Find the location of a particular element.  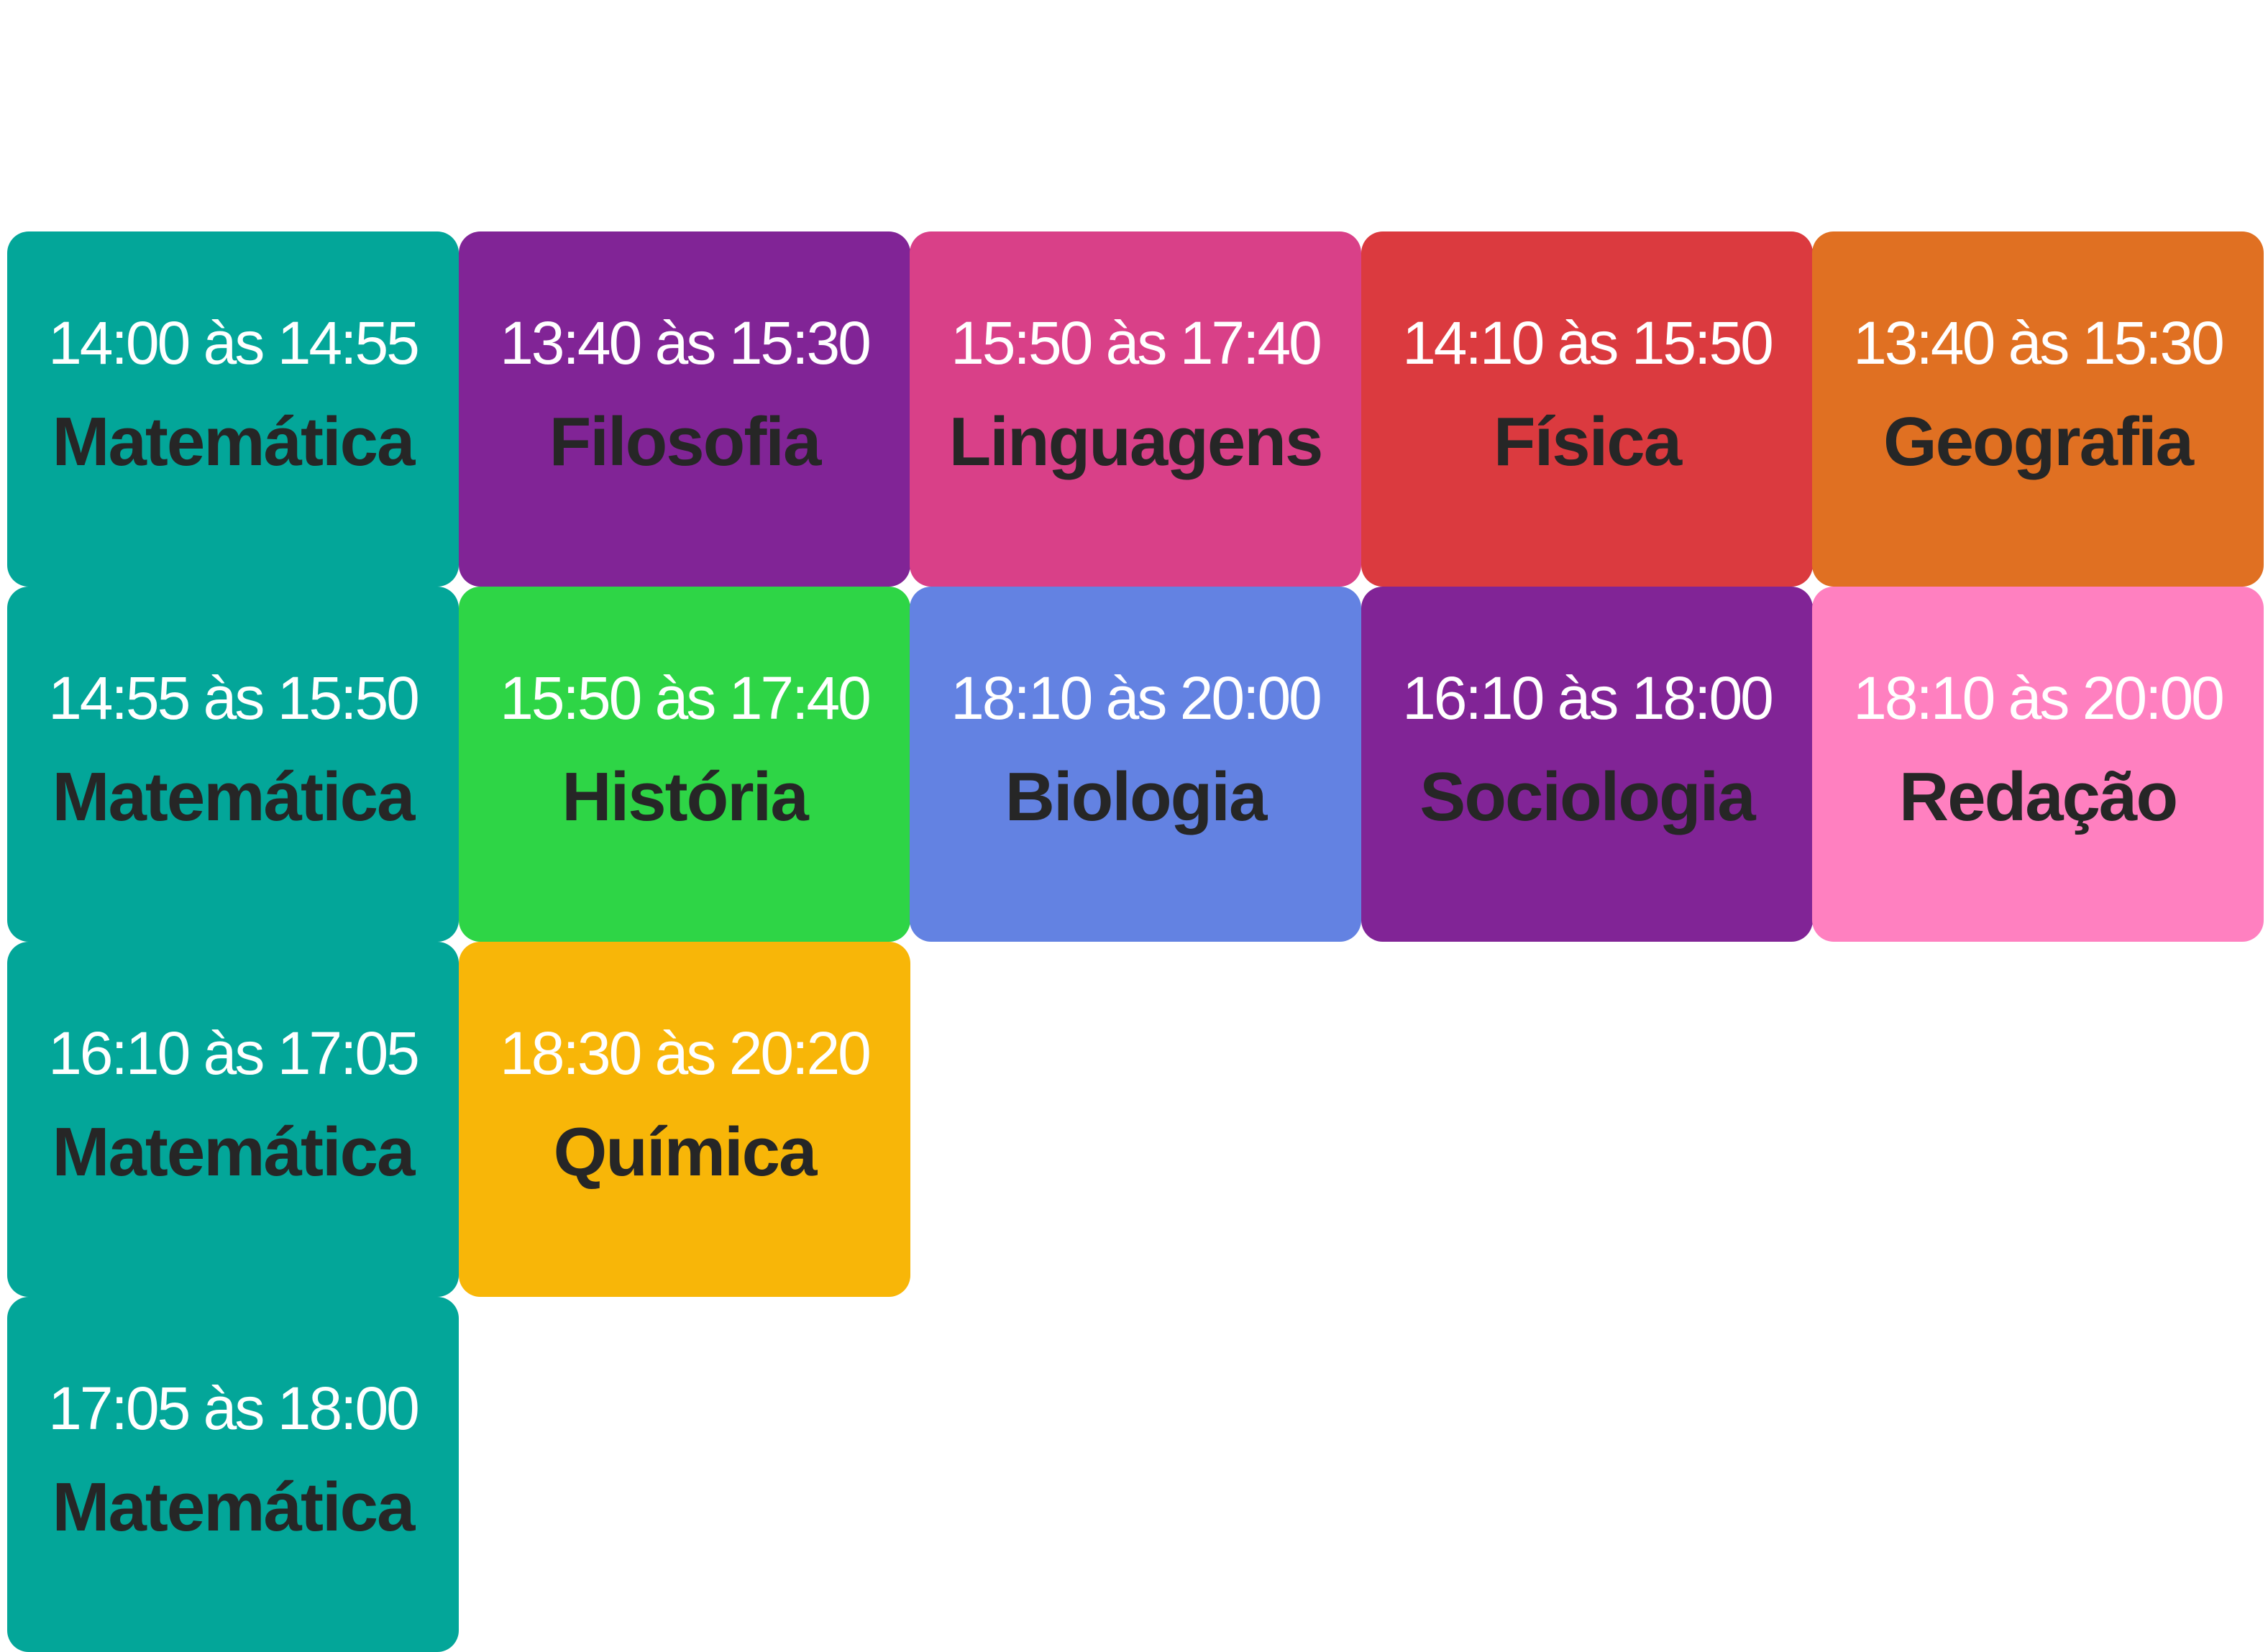

class-card: 18:30 às 20:20 Química is located at coordinates (684, 1119).